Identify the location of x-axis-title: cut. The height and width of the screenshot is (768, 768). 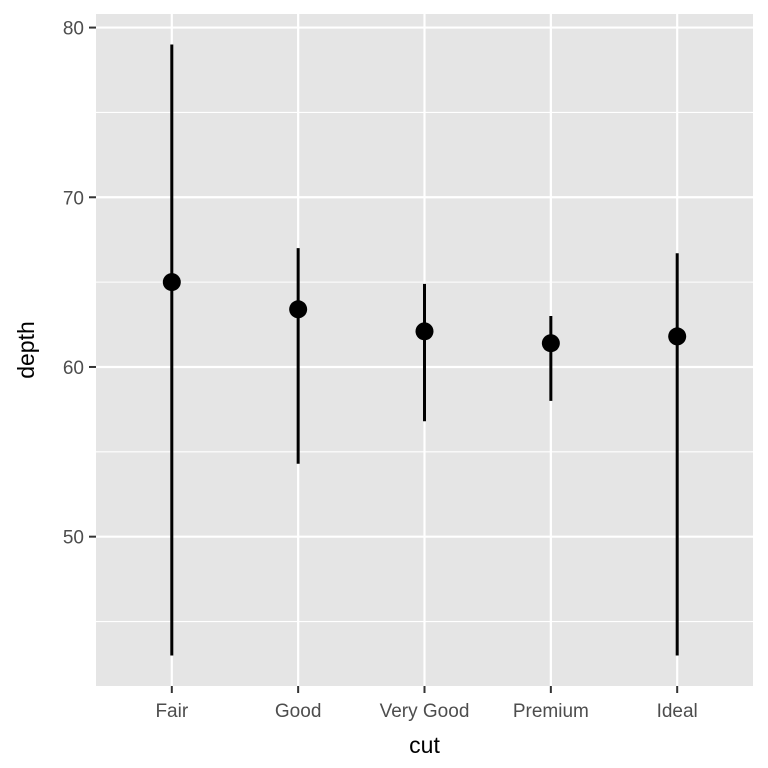
(424, 745).